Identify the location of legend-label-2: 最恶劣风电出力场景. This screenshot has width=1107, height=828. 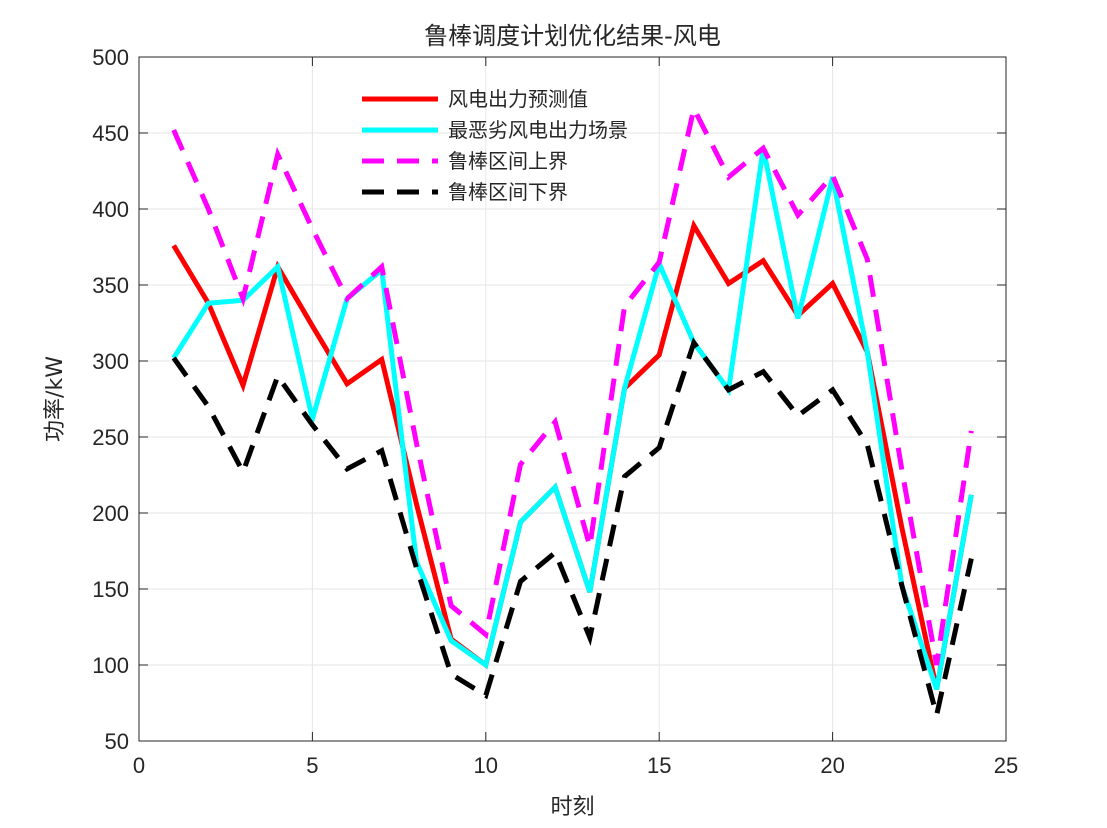
(538, 130).